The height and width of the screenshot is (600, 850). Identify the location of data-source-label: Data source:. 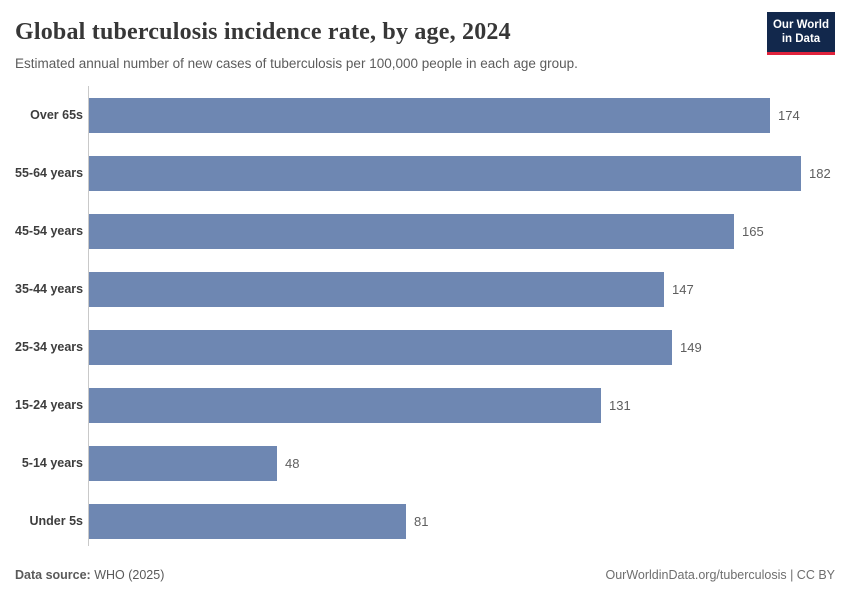
(53, 575).